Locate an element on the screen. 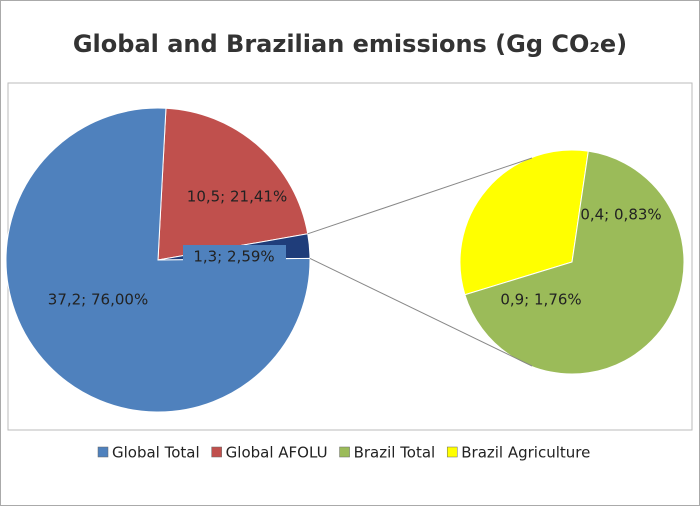 This screenshot has height=506, width=700. data-label: 0,4; 0,83% is located at coordinates (620, 215).